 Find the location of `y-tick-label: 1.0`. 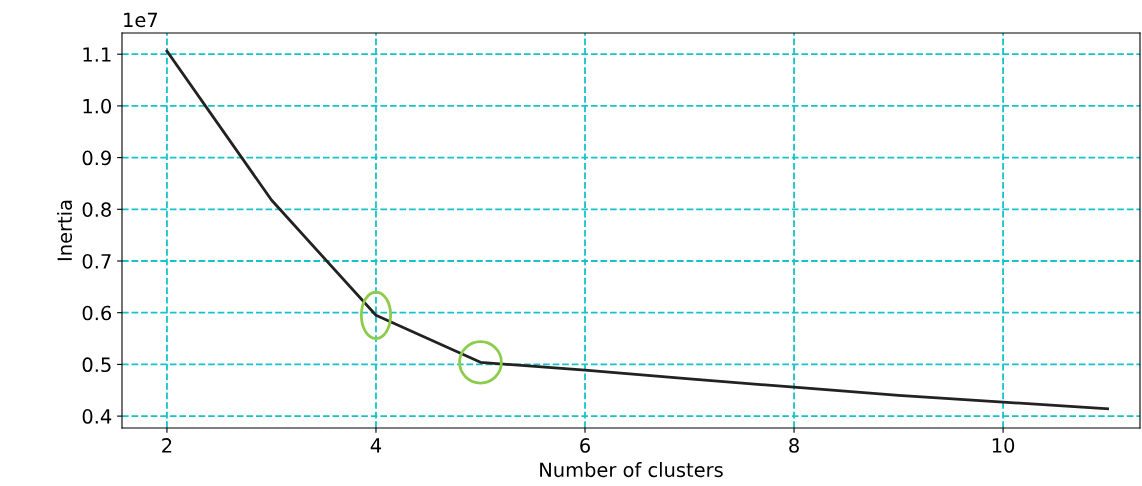

y-tick-label: 1.0 is located at coordinates (97, 106).